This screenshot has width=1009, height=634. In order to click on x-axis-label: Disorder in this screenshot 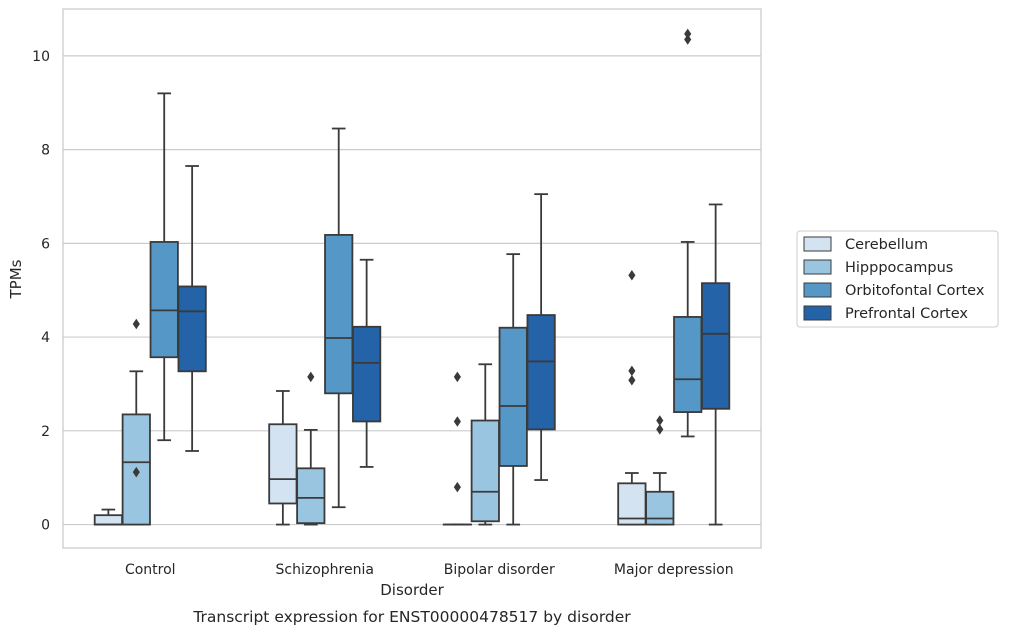, I will do `click(412, 590)`.